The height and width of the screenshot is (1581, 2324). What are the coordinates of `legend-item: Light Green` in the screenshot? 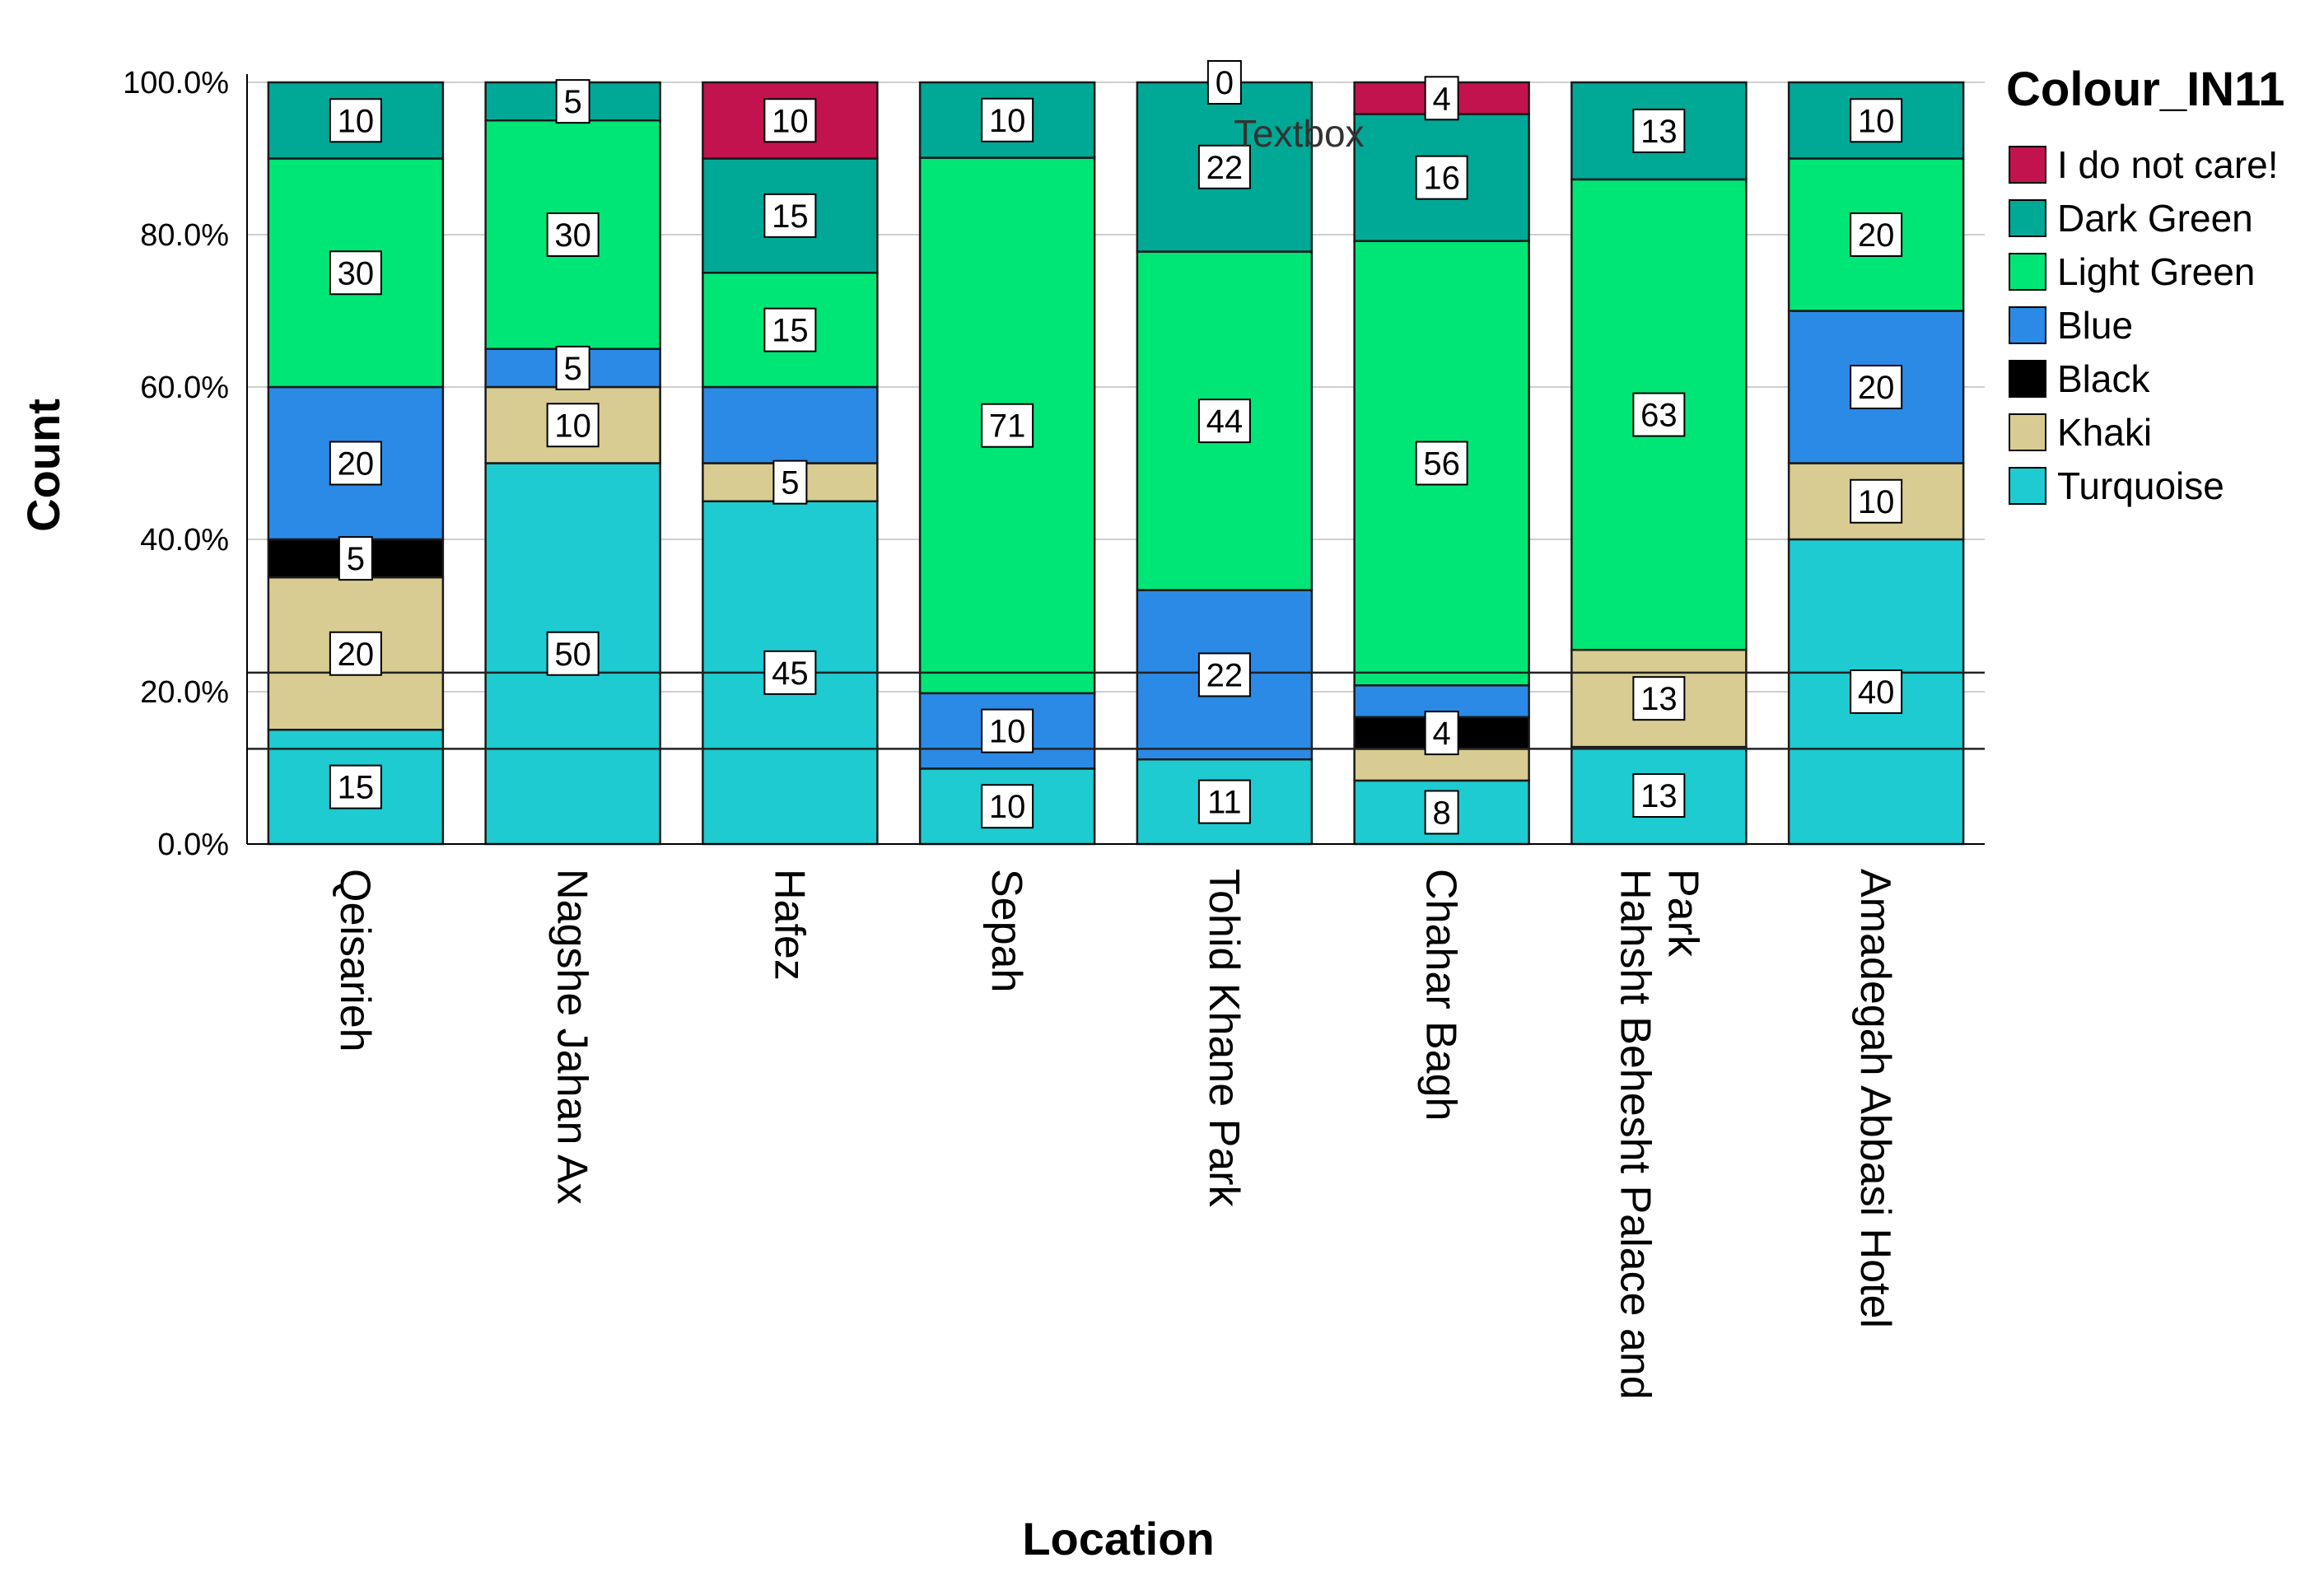 It's located at (2132, 271).